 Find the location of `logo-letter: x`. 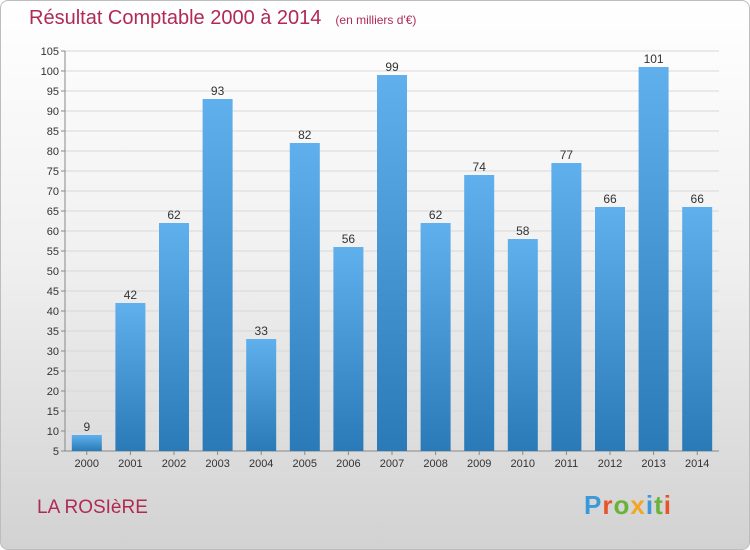

logo-letter: x is located at coordinates (638, 505).